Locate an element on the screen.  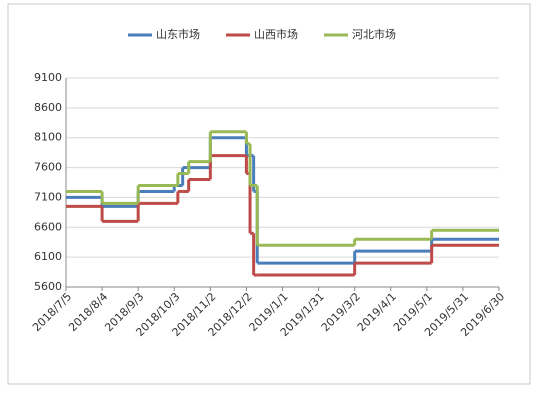
legend-label: 山西市场 is located at coordinates (276, 34).